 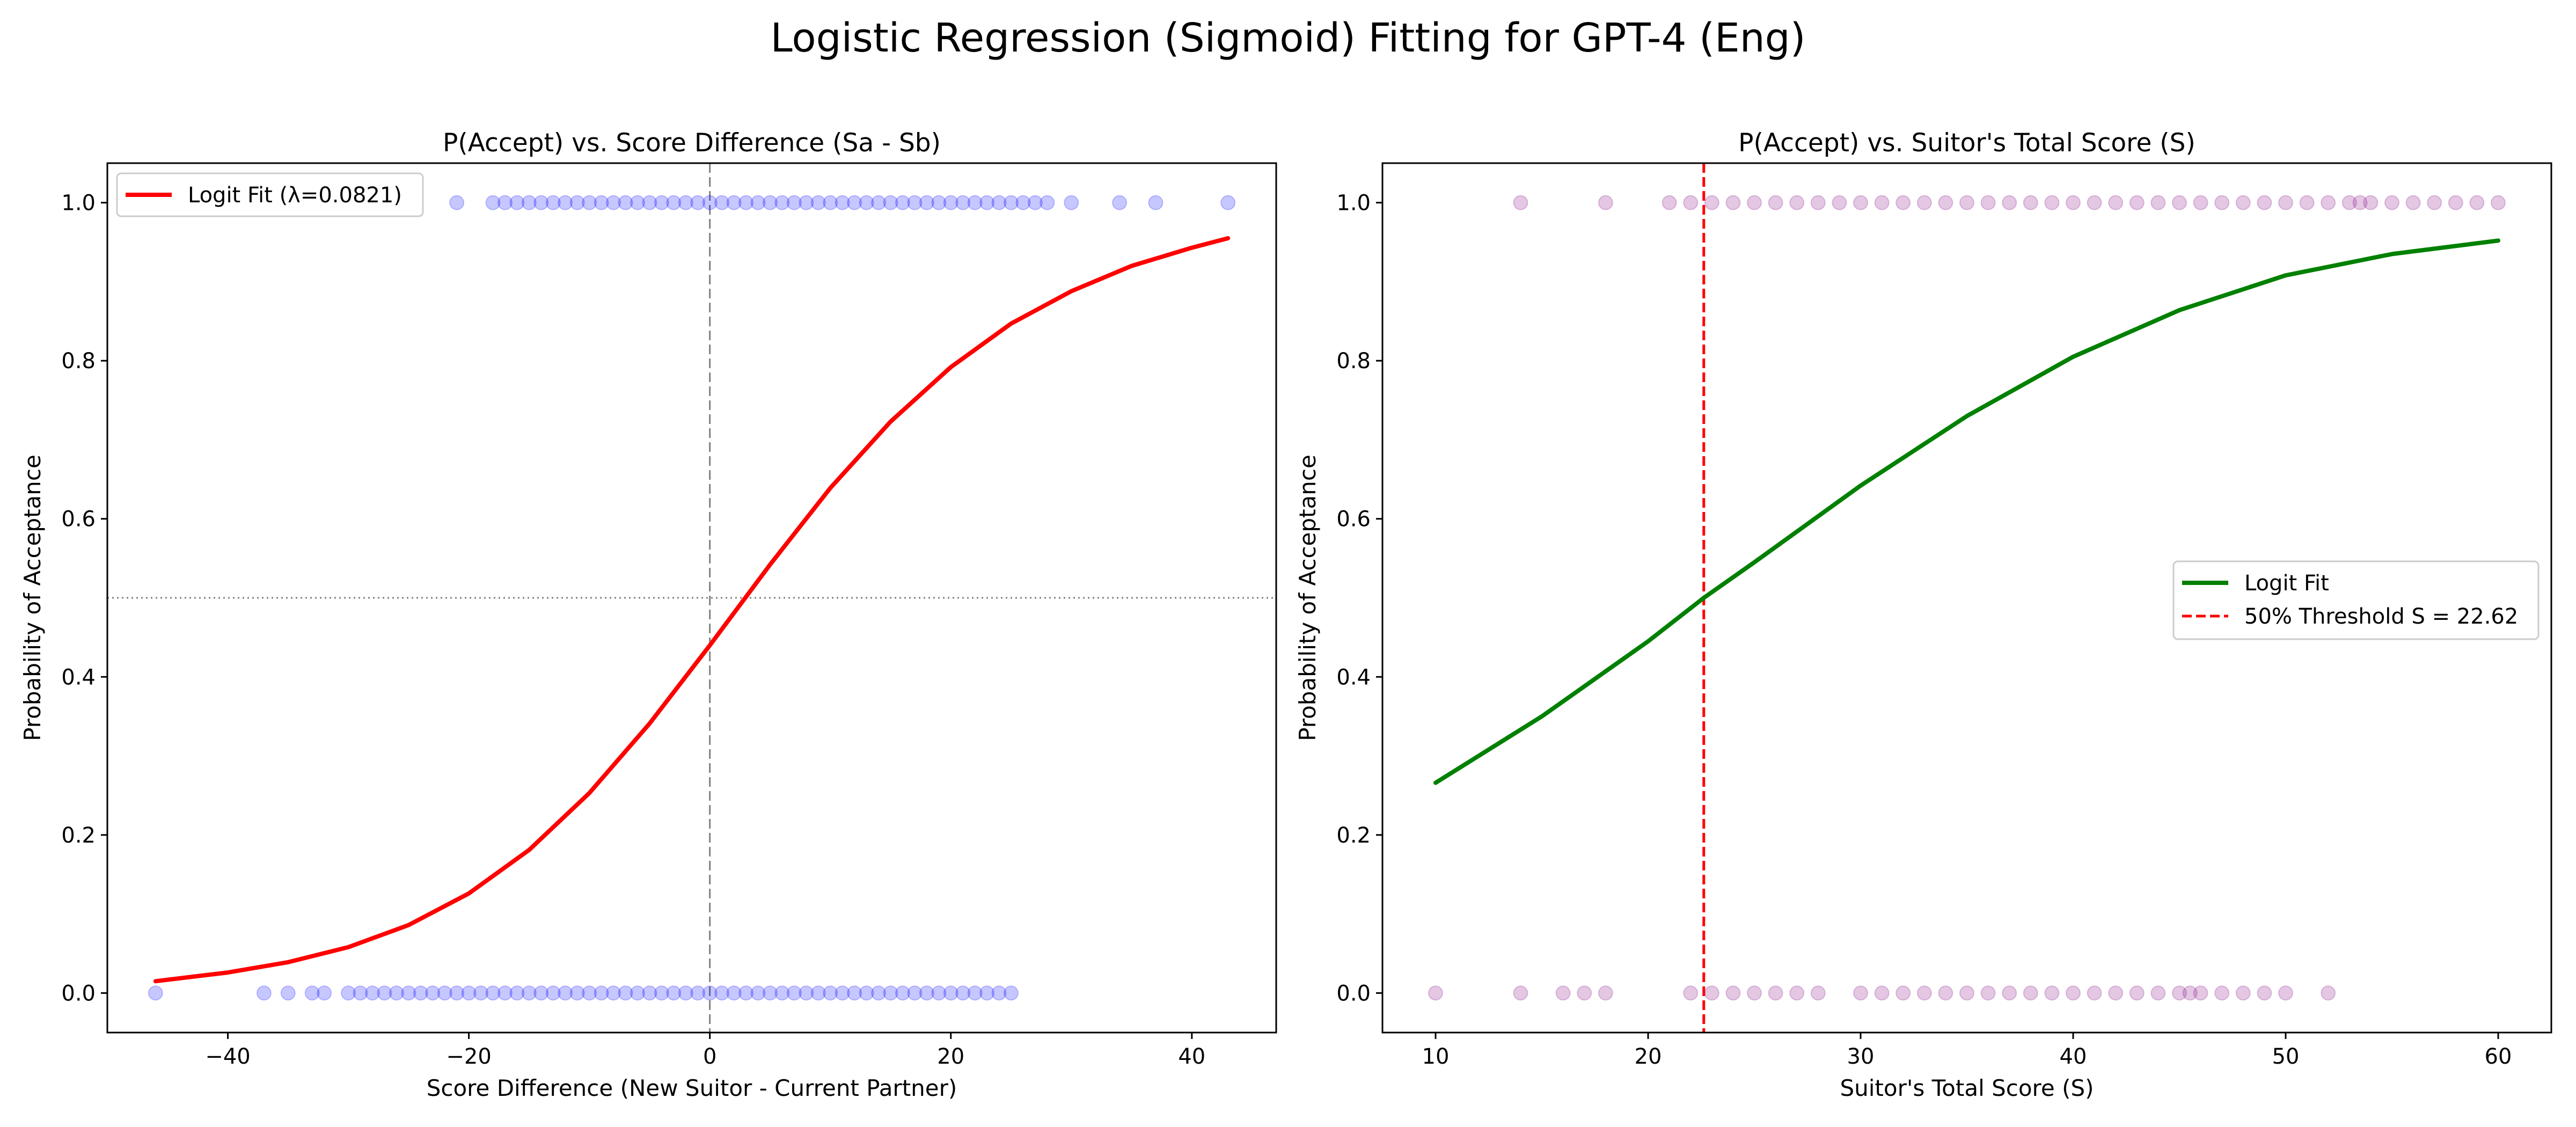 I want to click on y-tick-label: 0.0, so click(x=1353, y=993).